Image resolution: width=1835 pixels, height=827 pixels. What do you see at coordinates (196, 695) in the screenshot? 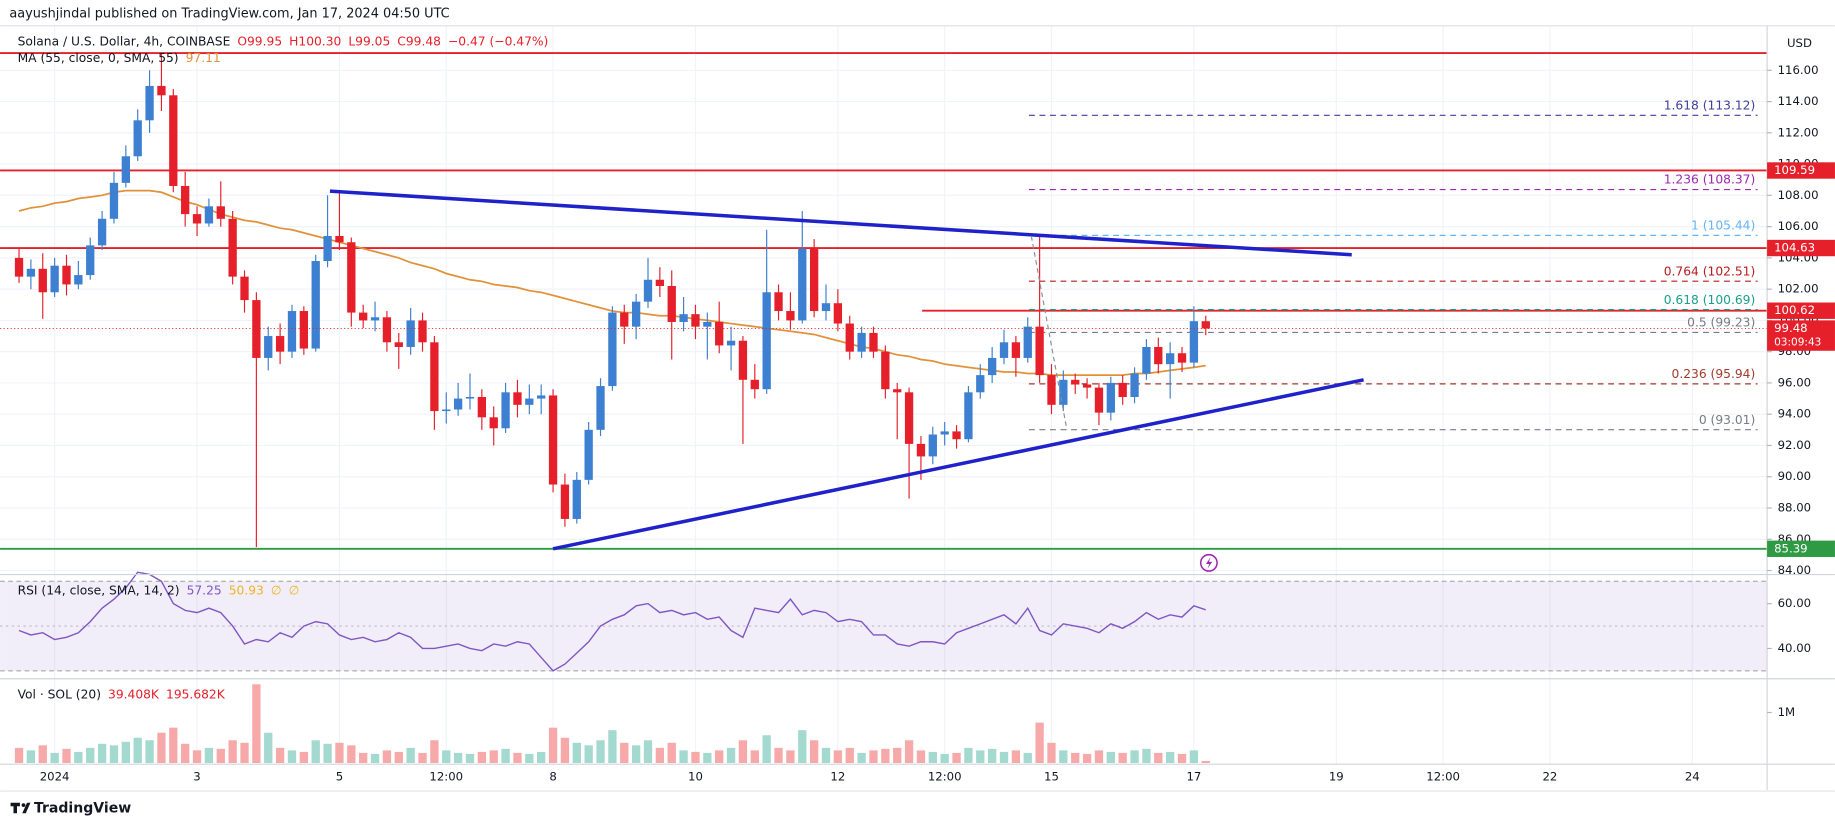
I see `volume-value: 195.682K` at bounding box center [196, 695].